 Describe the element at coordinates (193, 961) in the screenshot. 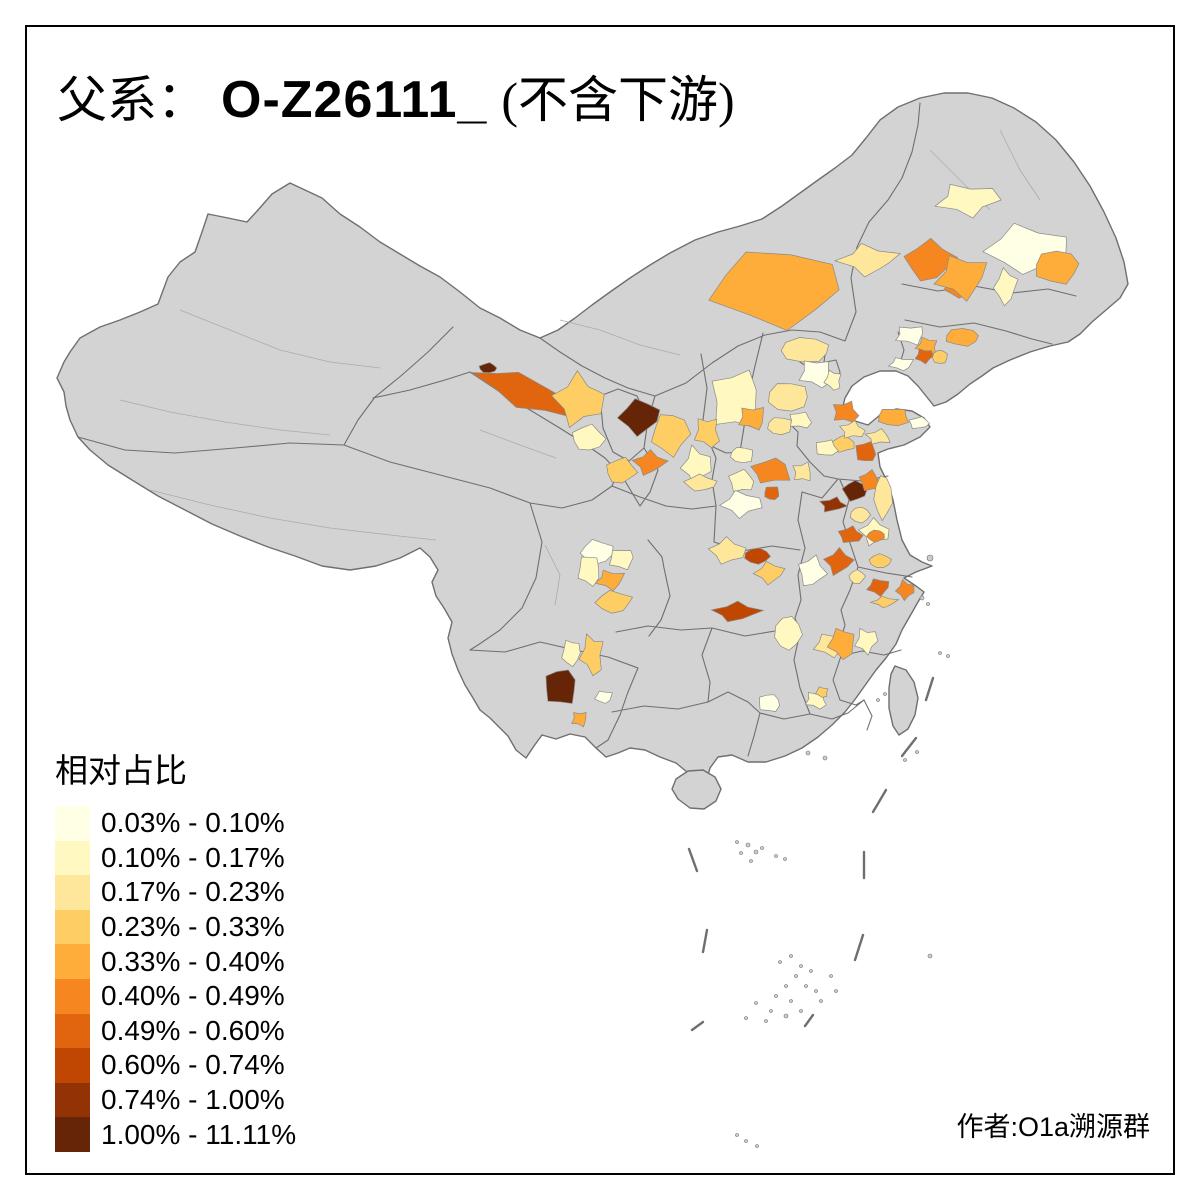

I see `legend-label: 0.33% - 0.40%` at that location.